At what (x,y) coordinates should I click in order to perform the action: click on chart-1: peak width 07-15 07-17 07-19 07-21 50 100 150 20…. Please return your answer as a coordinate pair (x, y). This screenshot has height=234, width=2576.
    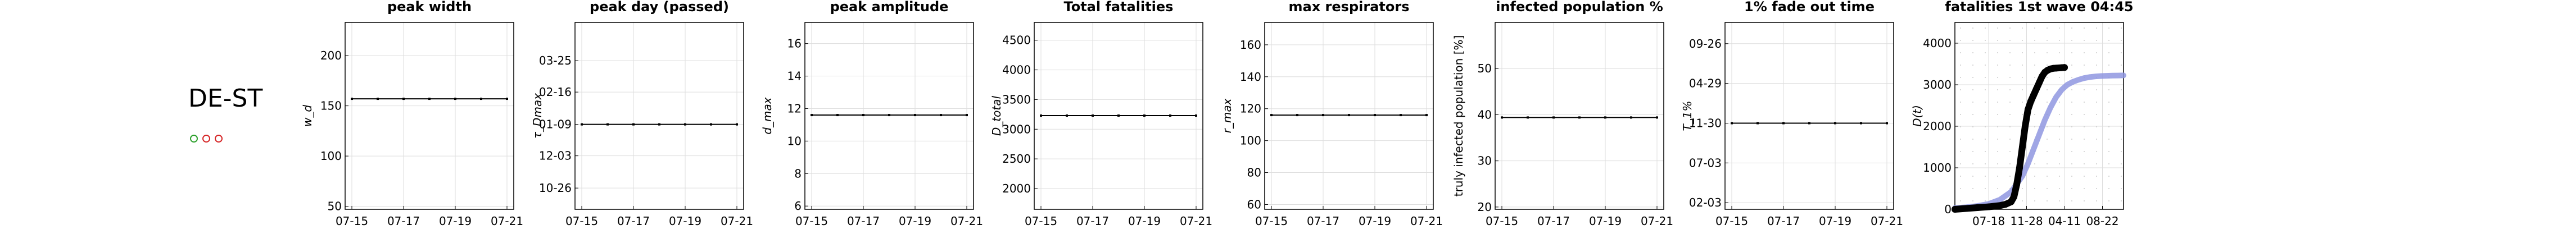
    Looking at the image, I should click on (412, 114).